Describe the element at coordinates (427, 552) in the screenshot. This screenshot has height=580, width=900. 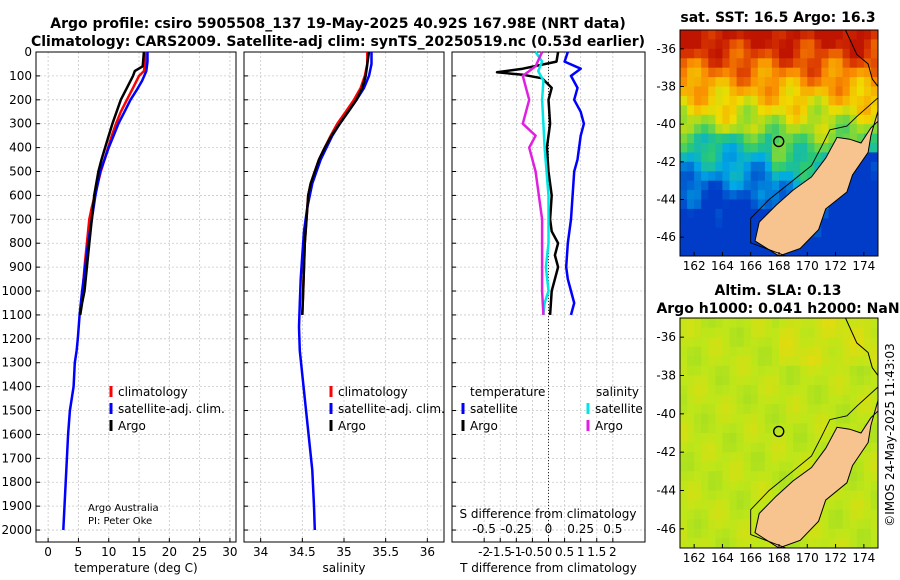
I see `x-tick-label: 36` at that location.